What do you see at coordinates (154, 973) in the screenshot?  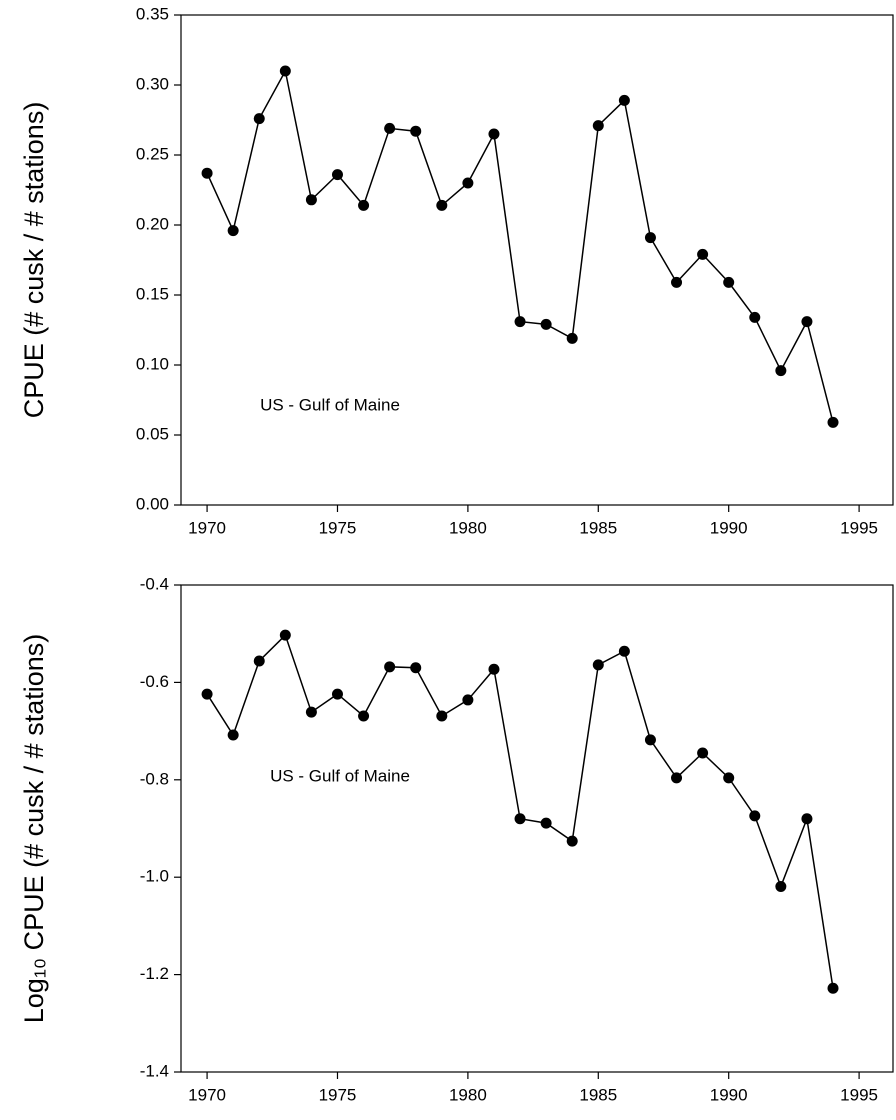 I see `y-tick-label: -1.2` at bounding box center [154, 973].